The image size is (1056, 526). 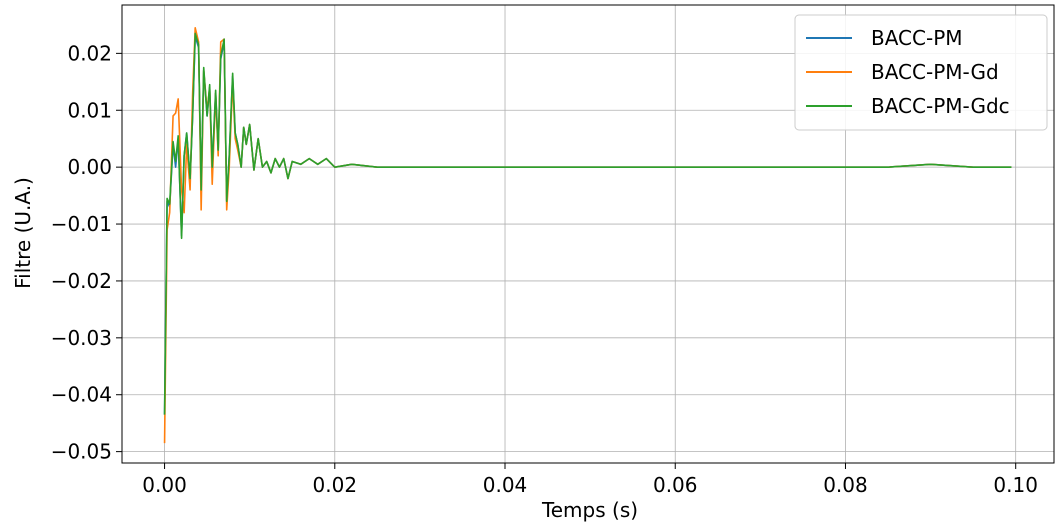 I want to click on legend: BACC-PM BACC-PM-Gd BACC-PM-Gdc, so click(x=921, y=72).